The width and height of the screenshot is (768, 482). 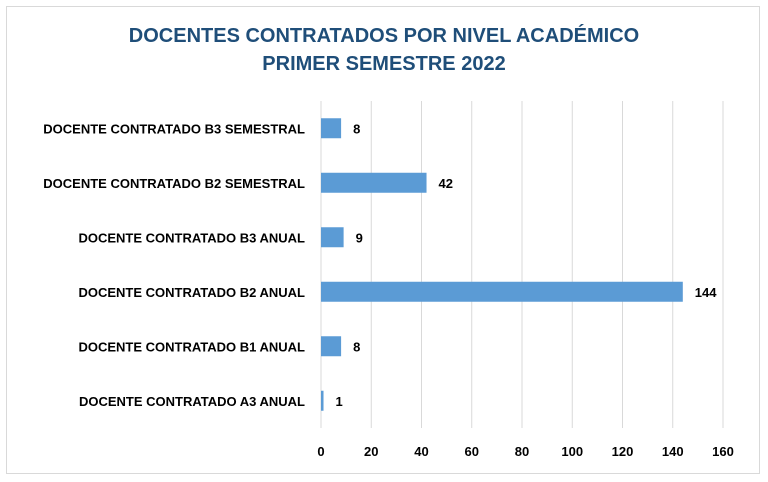 I want to click on x-tick-label: 140, so click(x=673, y=451).